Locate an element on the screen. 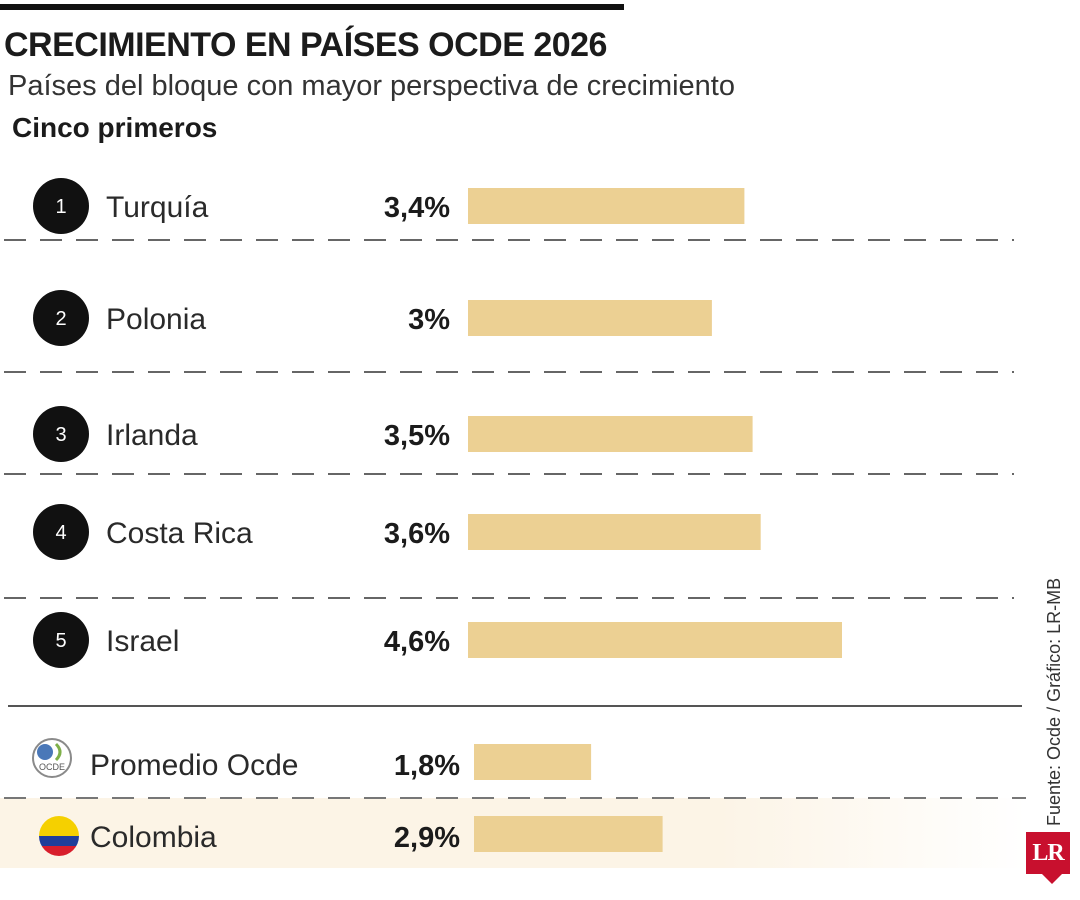  value-label: 4,6% is located at coordinates (417, 642).